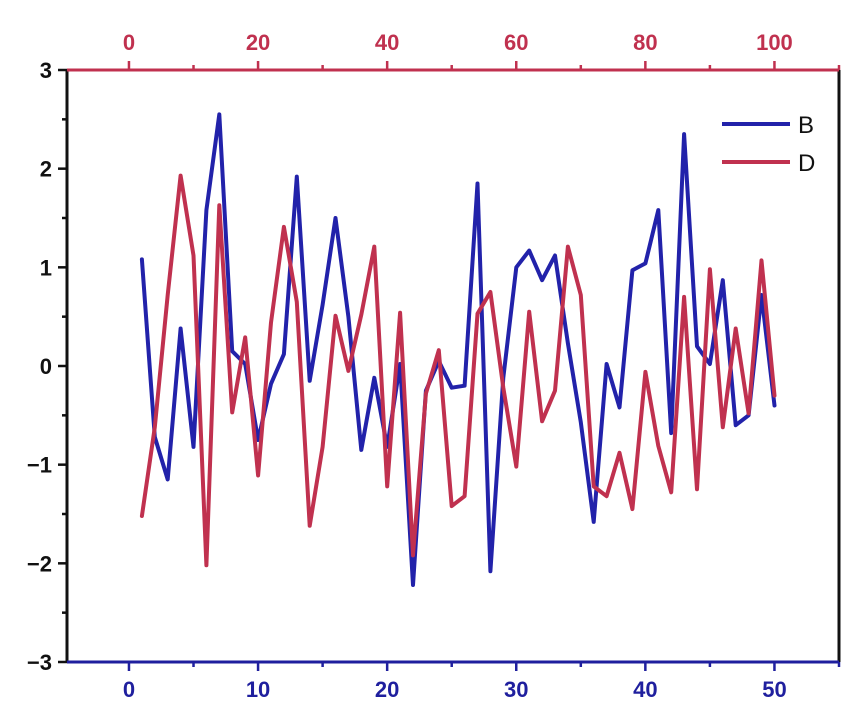 The height and width of the screenshot is (713, 865). Describe the element at coordinates (768, 144) in the screenshot. I see `legend: BD` at that location.